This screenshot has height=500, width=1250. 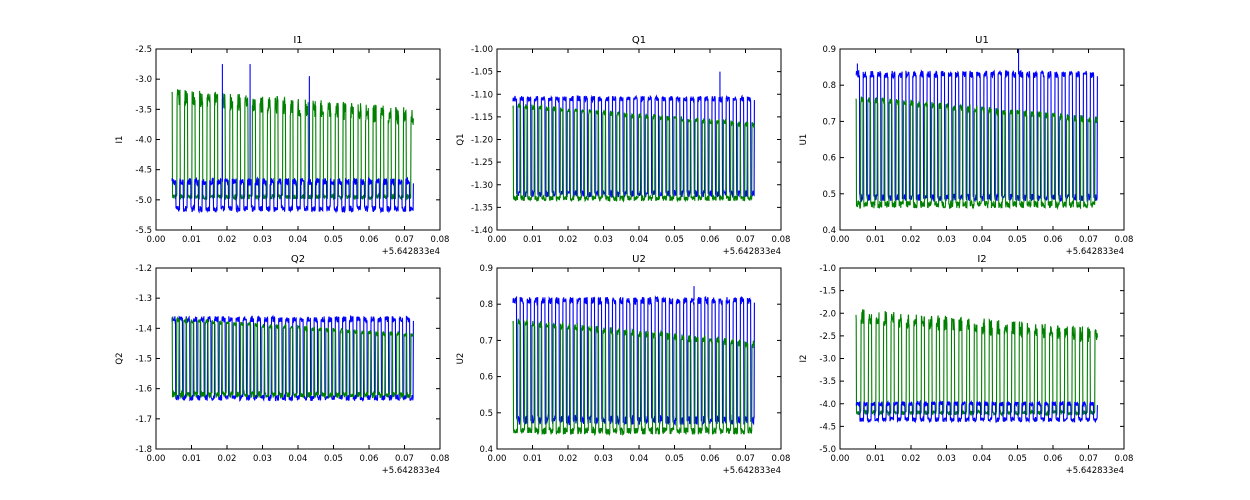 I want to click on y-tick-label: -5.0, so click(x=143, y=201).